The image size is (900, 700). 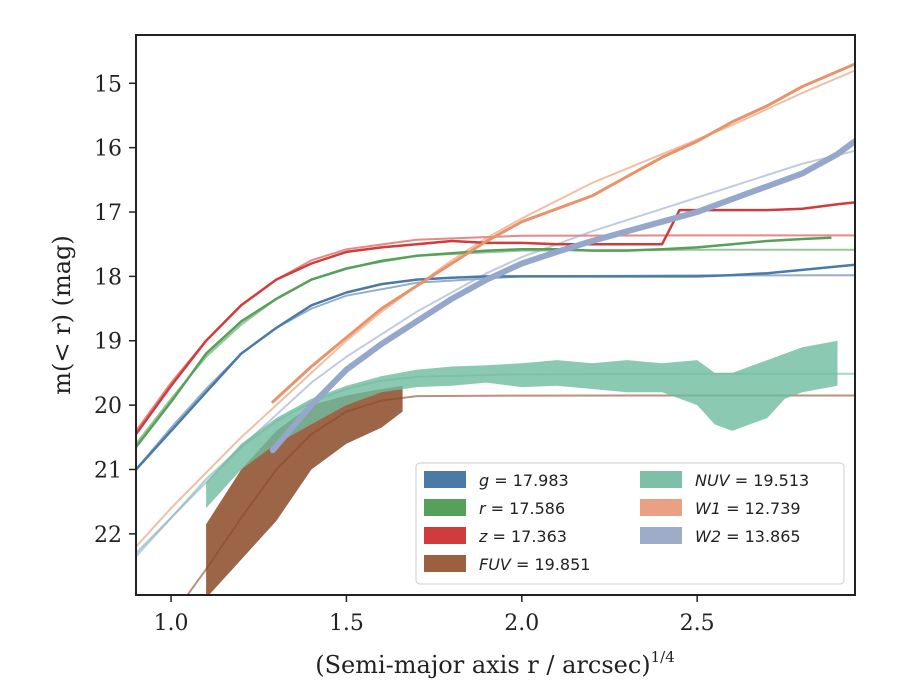 I want to click on legend-swatch-w1, so click(x=661, y=507).